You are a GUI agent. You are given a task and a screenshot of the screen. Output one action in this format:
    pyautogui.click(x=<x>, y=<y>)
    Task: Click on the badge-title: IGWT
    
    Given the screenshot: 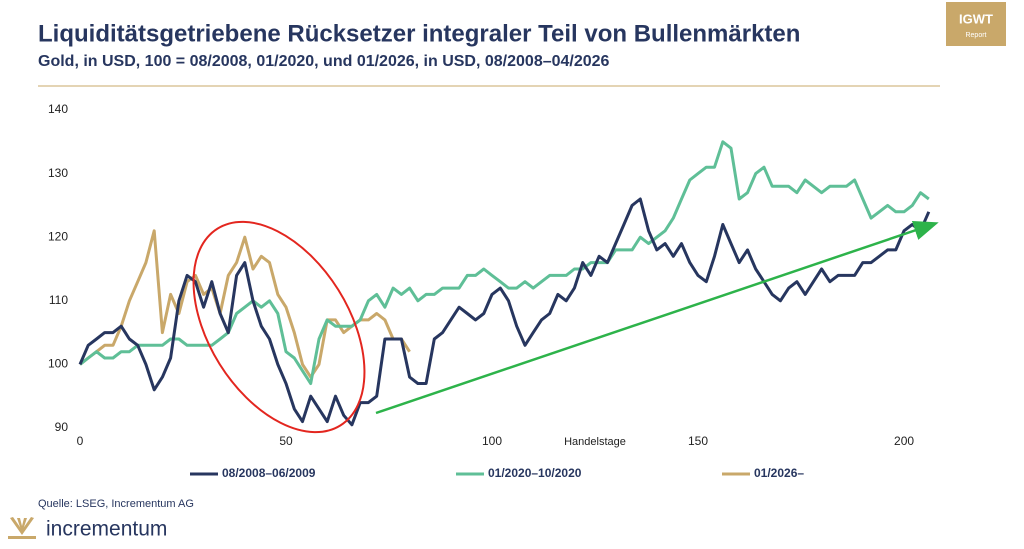 What is the action you would take?
    pyautogui.click(x=976, y=18)
    